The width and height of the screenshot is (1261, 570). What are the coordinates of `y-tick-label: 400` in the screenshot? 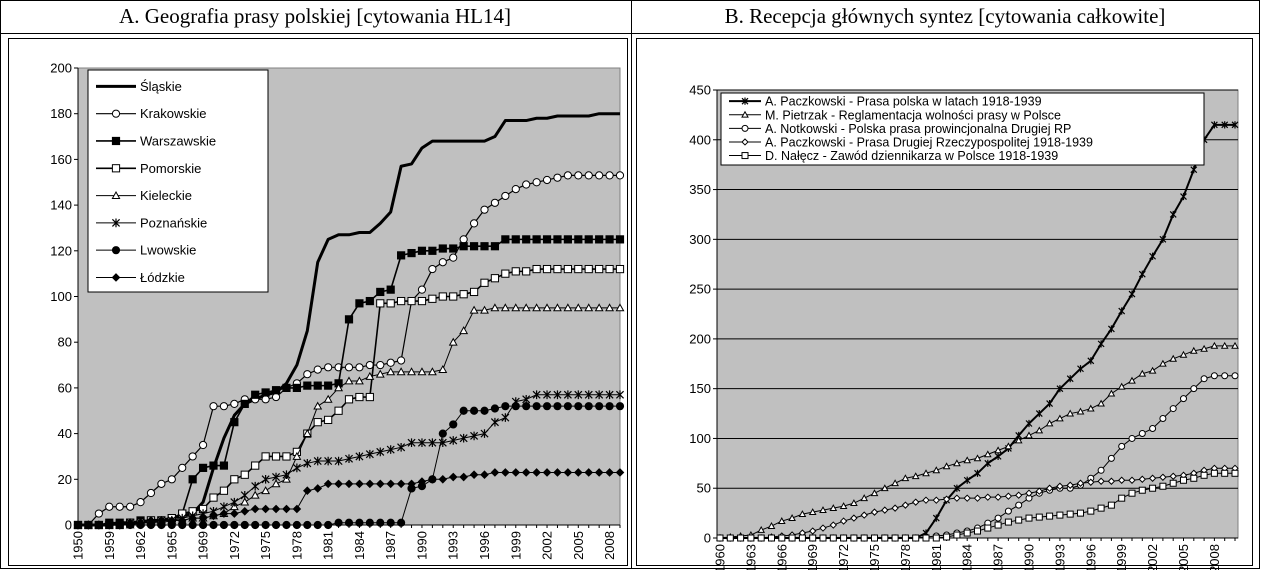 It's located at (700, 139).